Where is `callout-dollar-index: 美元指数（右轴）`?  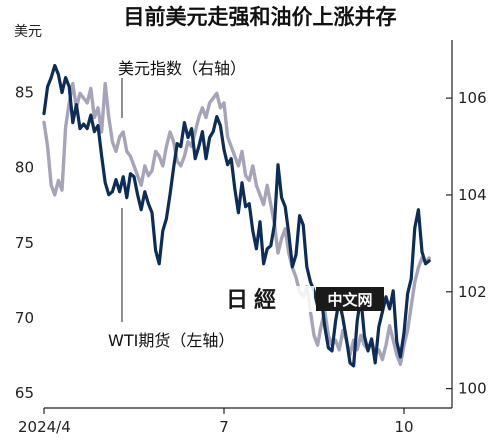 callout-dollar-index: 美元指数（右轴） is located at coordinates (182, 68).